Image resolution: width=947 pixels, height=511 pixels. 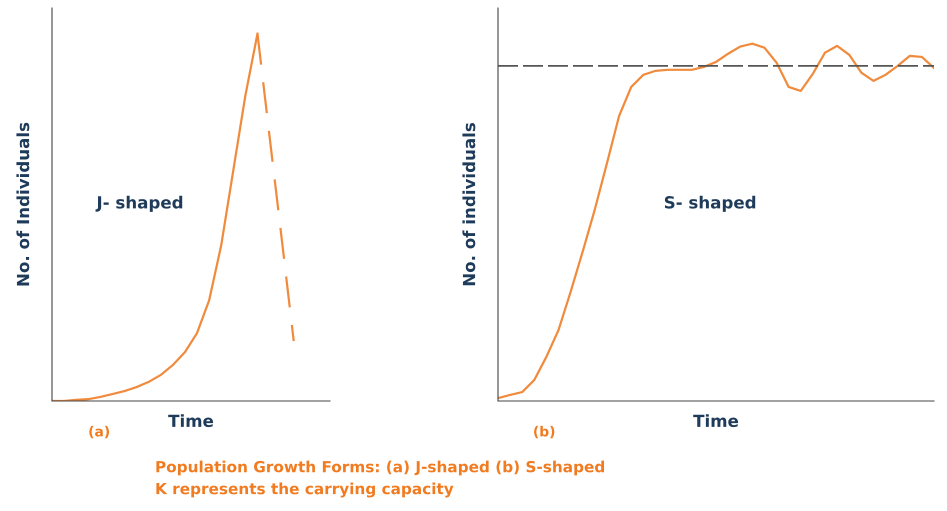 I want to click on text: (b), so click(x=544, y=432).